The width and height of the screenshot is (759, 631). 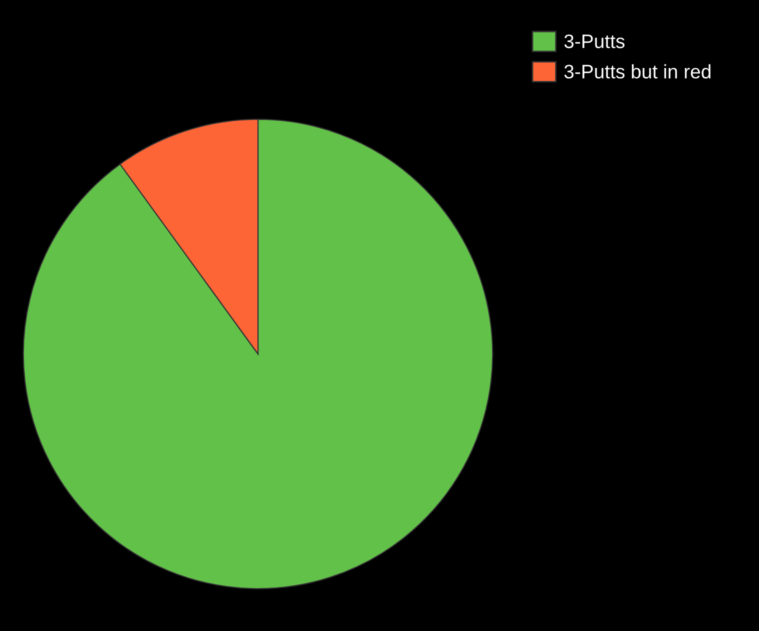 I want to click on legend-label: 3-Putts but in red, so click(x=637, y=71).